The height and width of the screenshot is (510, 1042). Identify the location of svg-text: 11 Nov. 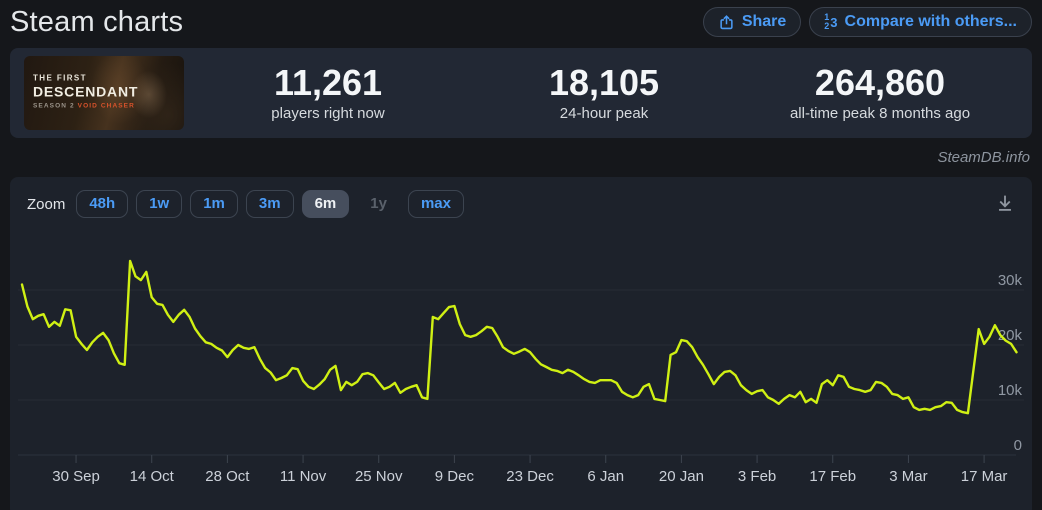
(303, 476).